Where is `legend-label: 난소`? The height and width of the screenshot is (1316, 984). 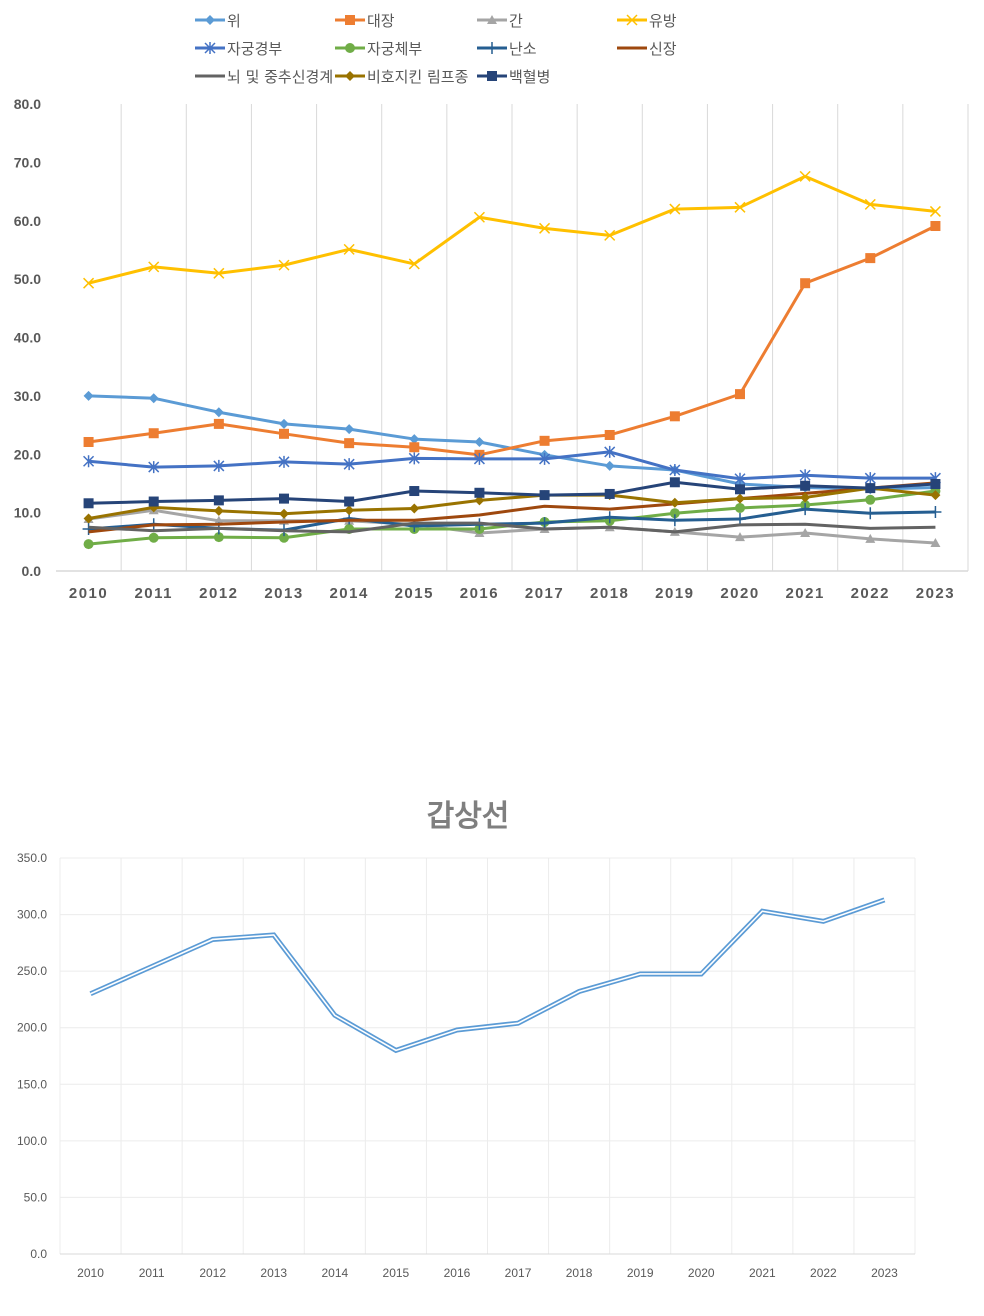
legend-label: 난소 is located at coordinates (523, 49).